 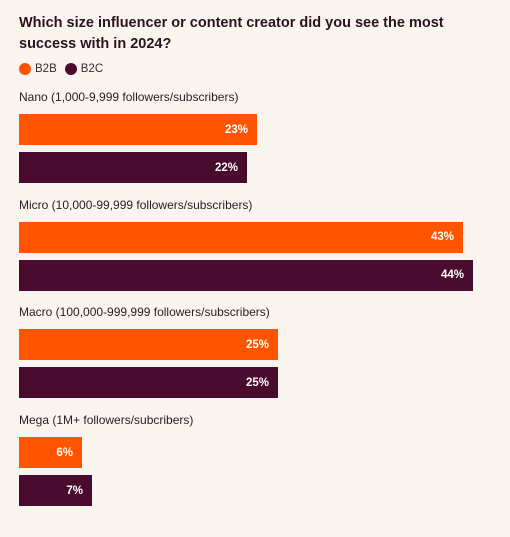 What do you see at coordinates (133, 167) in the screenshot?
I see `bar-b2c: 22%` at bounding box center [133, 167].